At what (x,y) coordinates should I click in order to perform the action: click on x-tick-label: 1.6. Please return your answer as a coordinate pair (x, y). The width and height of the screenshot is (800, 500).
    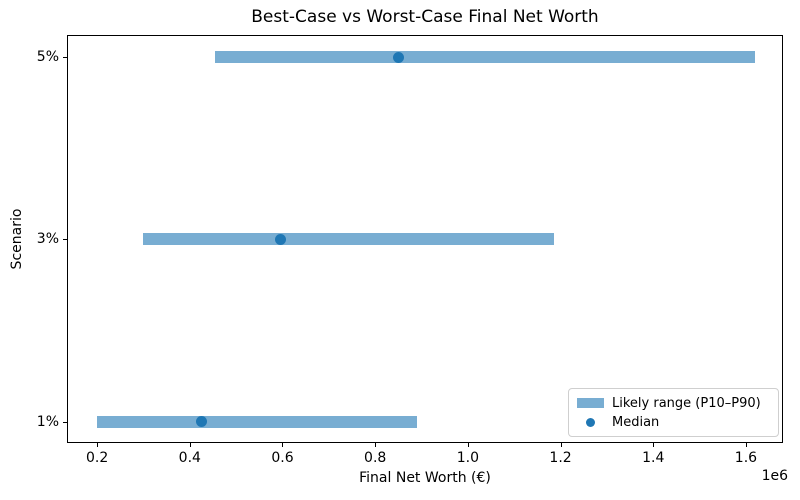
    Looking at the image, I should click on (746, 458).